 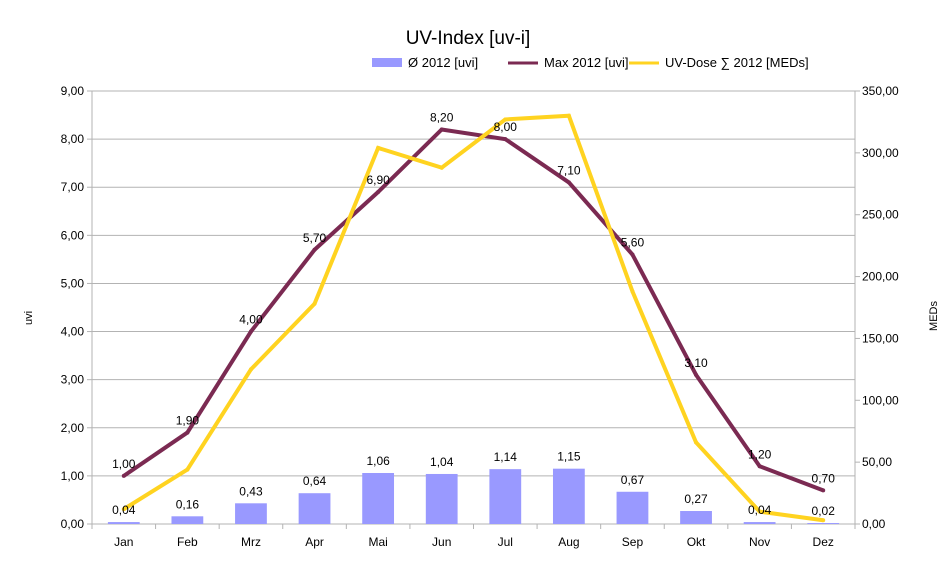 I want to click on bar-avg-sep, so click(x=632, y=507).